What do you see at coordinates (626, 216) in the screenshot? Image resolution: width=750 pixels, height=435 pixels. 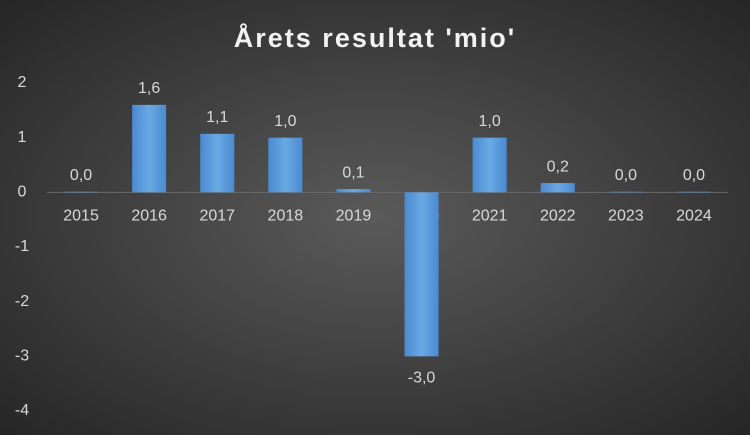 I see `x-tick-label: 2023` at bounding box center [626, 216].